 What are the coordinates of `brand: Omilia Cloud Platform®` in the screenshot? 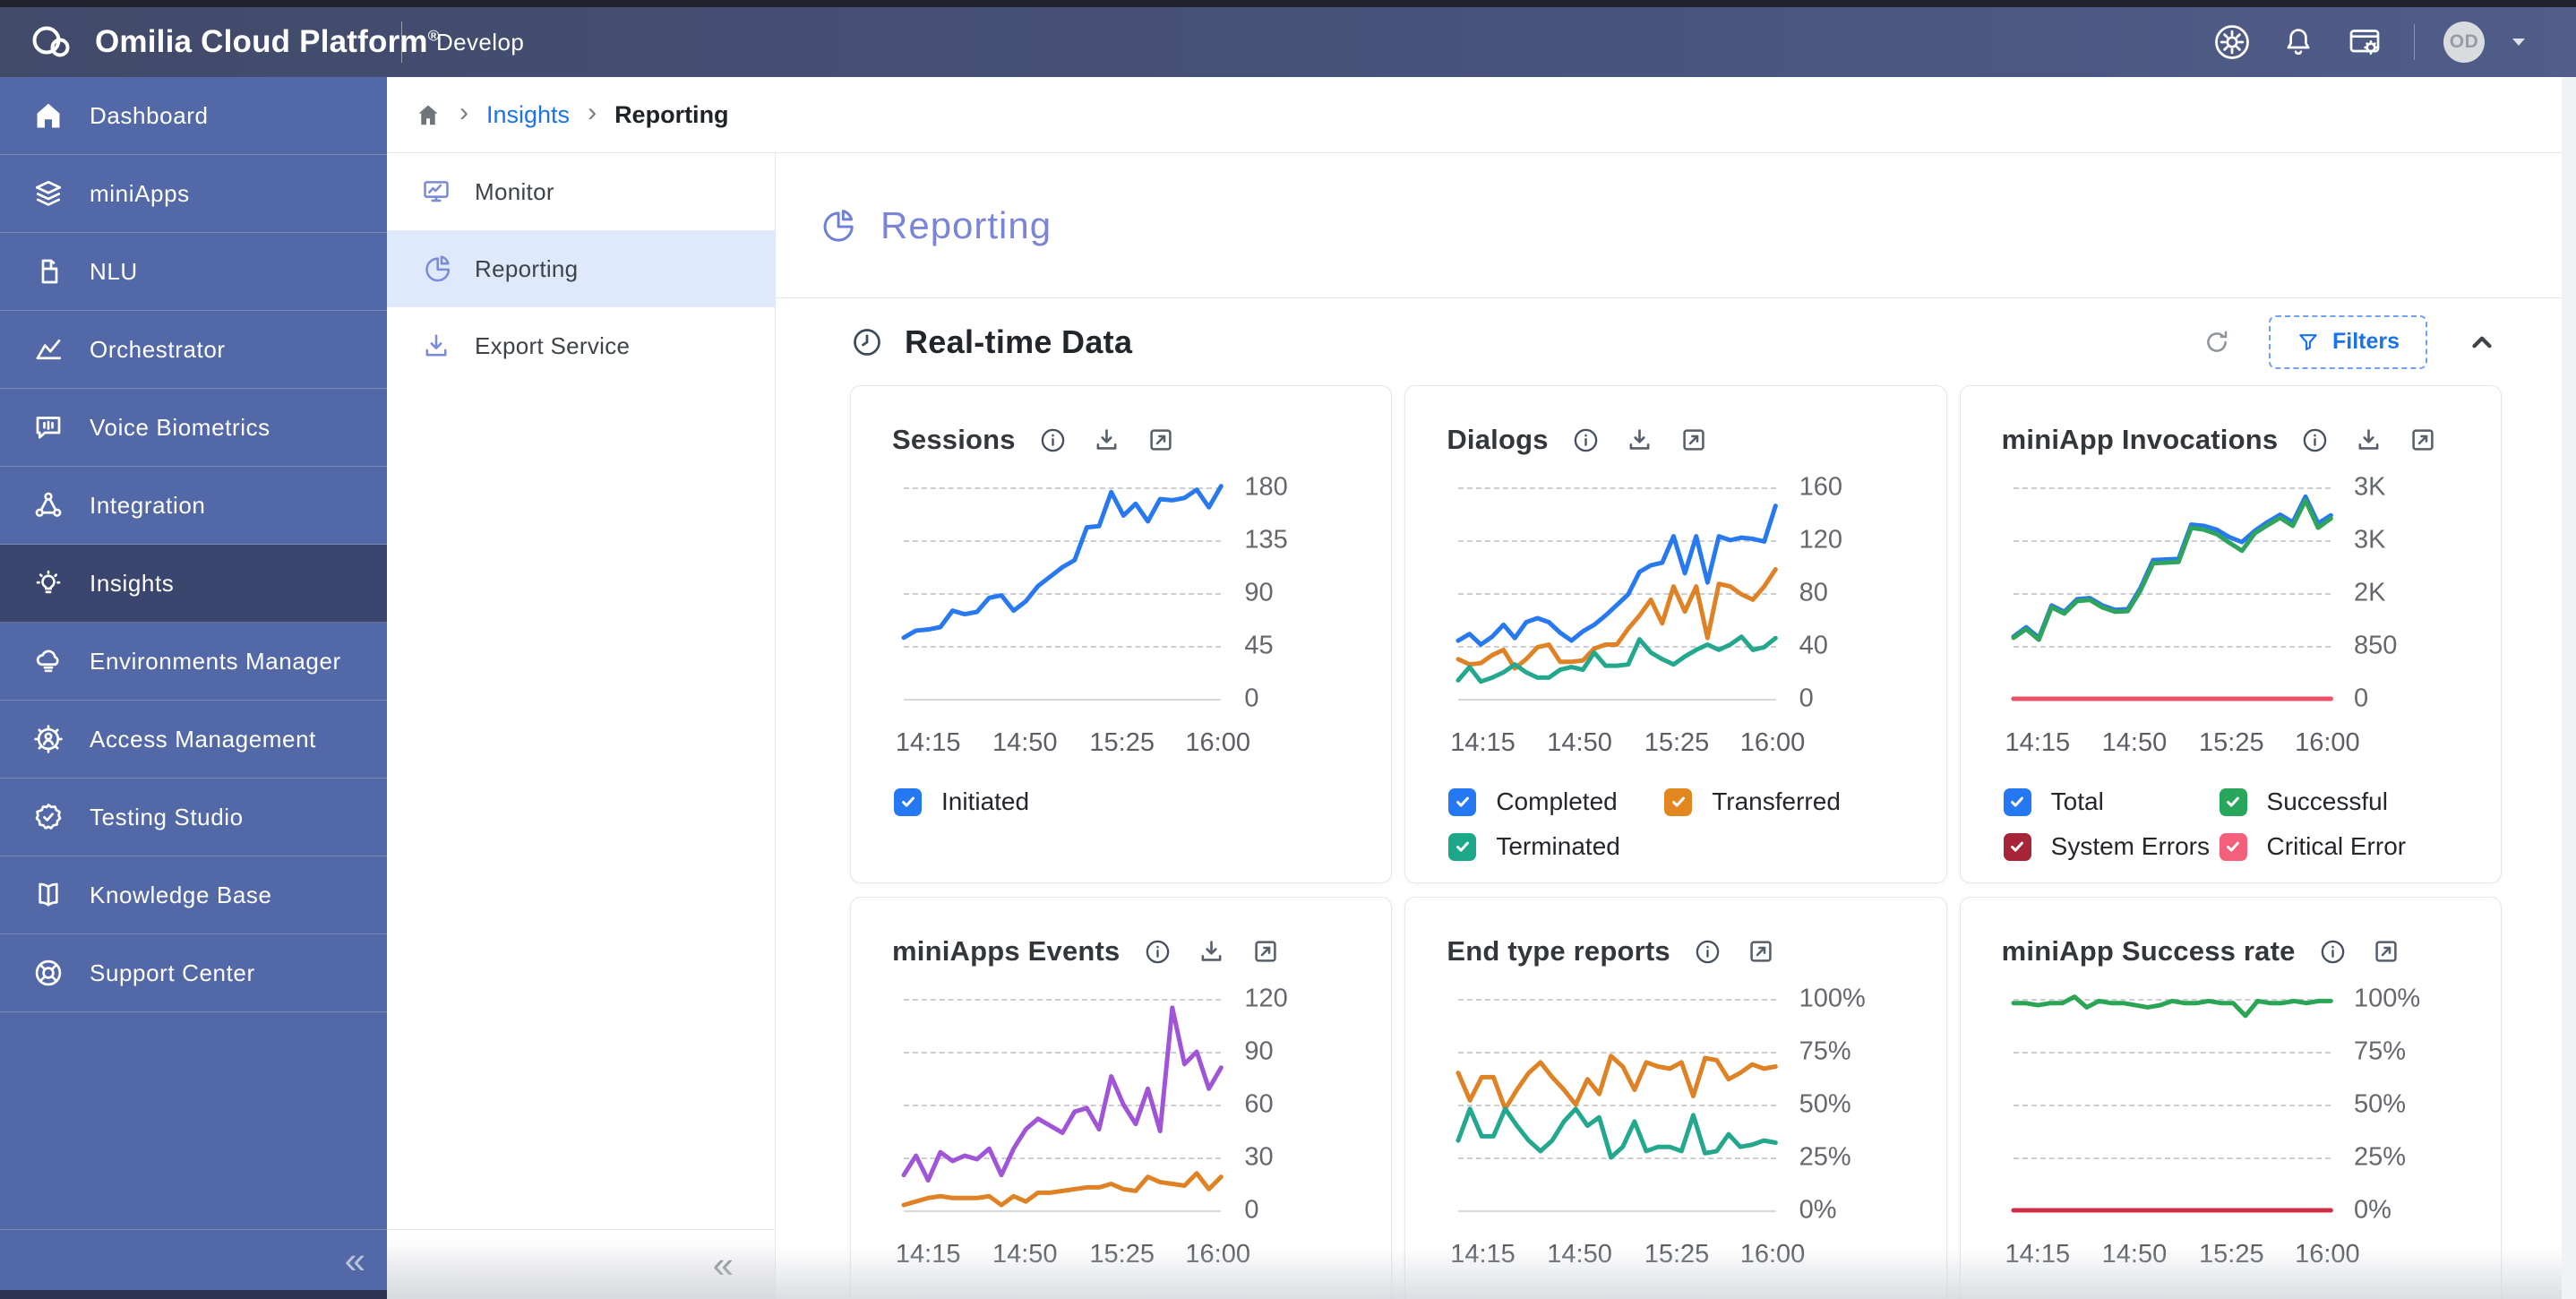 It's located at (219, 42).